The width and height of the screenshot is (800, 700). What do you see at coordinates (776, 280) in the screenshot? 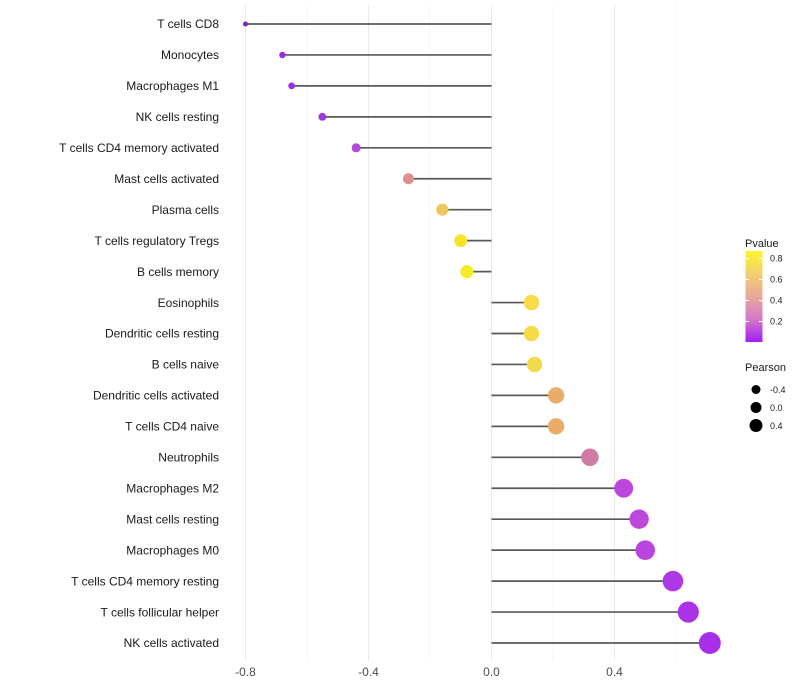
I see `pvalue-tick-0.6: 0.6` at bounding box center [776, 280].